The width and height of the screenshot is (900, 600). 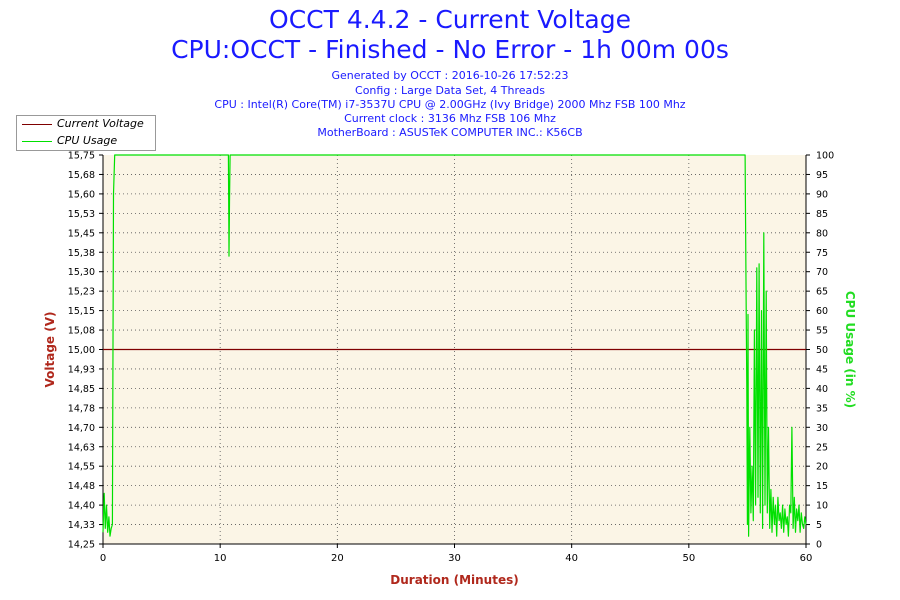 I want to click on legend-item-cpu-usage: CPU Usage, so click(x=86, y=141).